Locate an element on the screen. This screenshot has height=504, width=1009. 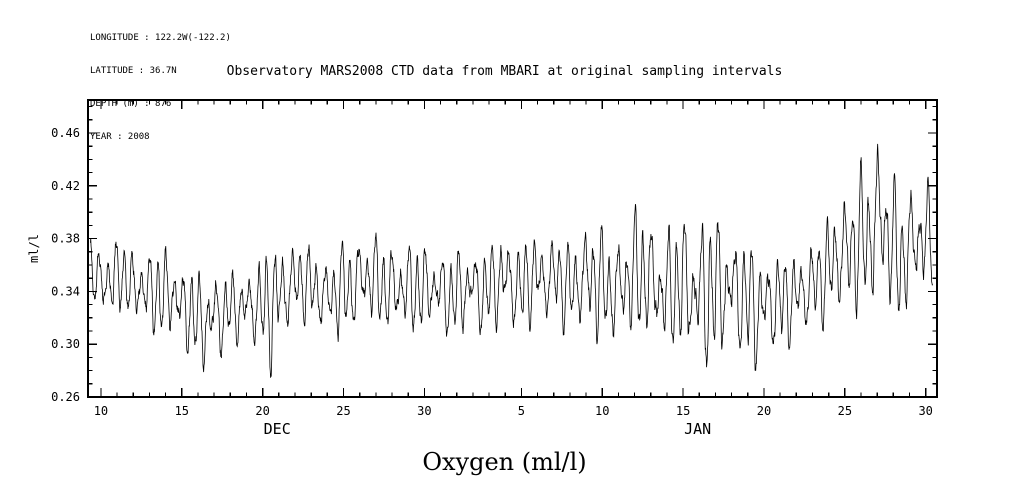
y-tick-label: 0.38 is located at coordinates (65, 239).